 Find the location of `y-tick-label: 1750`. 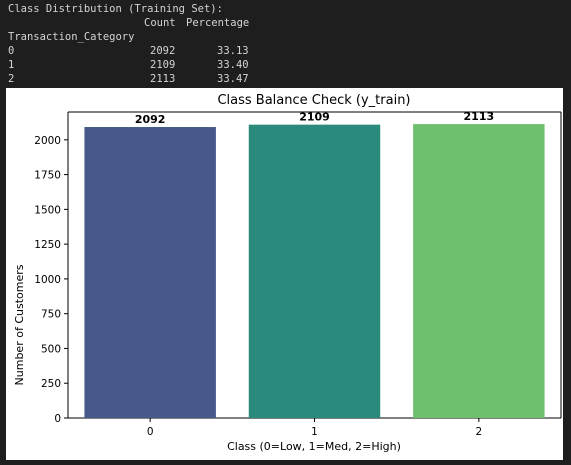

y-tick-label: 1750 is located at coordinates (47, 176).